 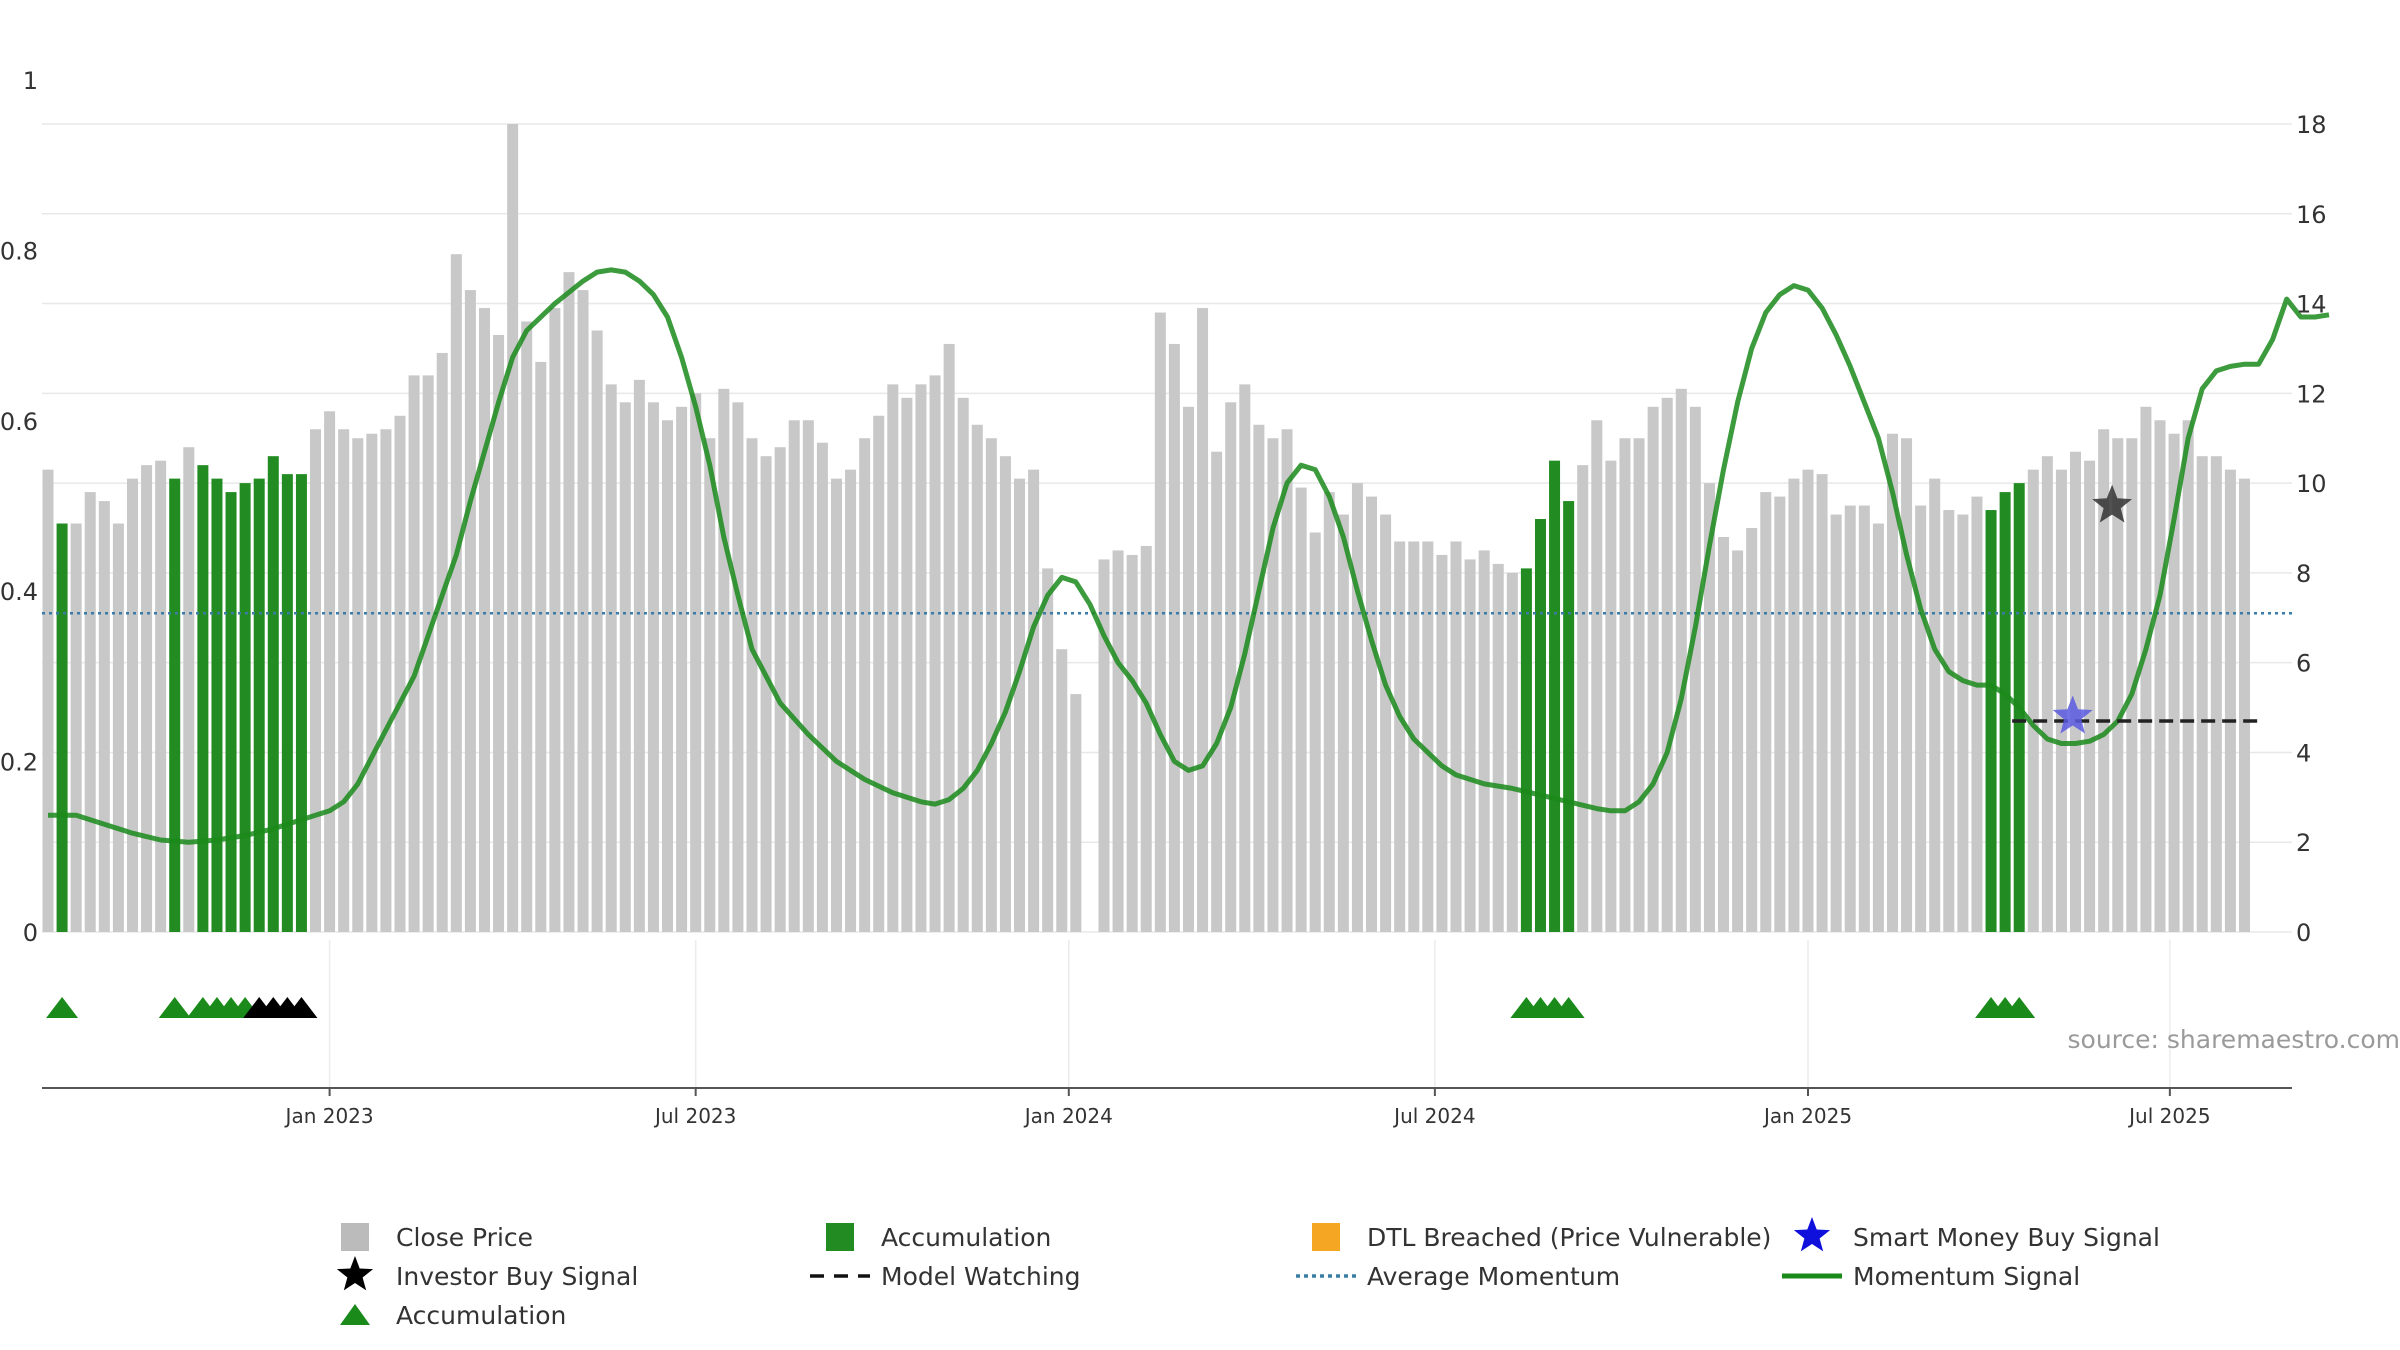 What do you see at coordinates (1812, 1234) in the screenshot?
I see `blue-star-icon` at bounding box center [1812, 1234].